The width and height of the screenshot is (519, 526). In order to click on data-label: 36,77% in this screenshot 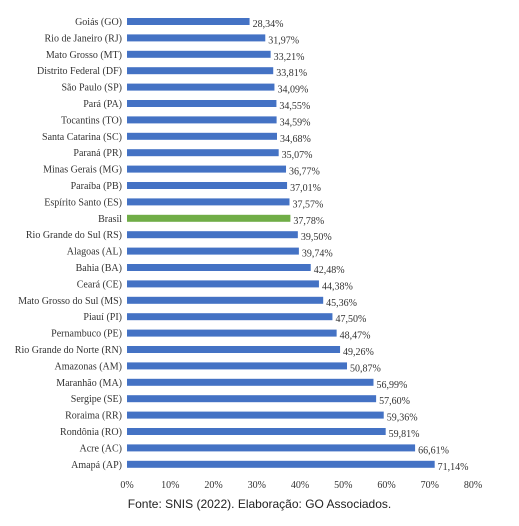, I will do `click(304, 172)`.